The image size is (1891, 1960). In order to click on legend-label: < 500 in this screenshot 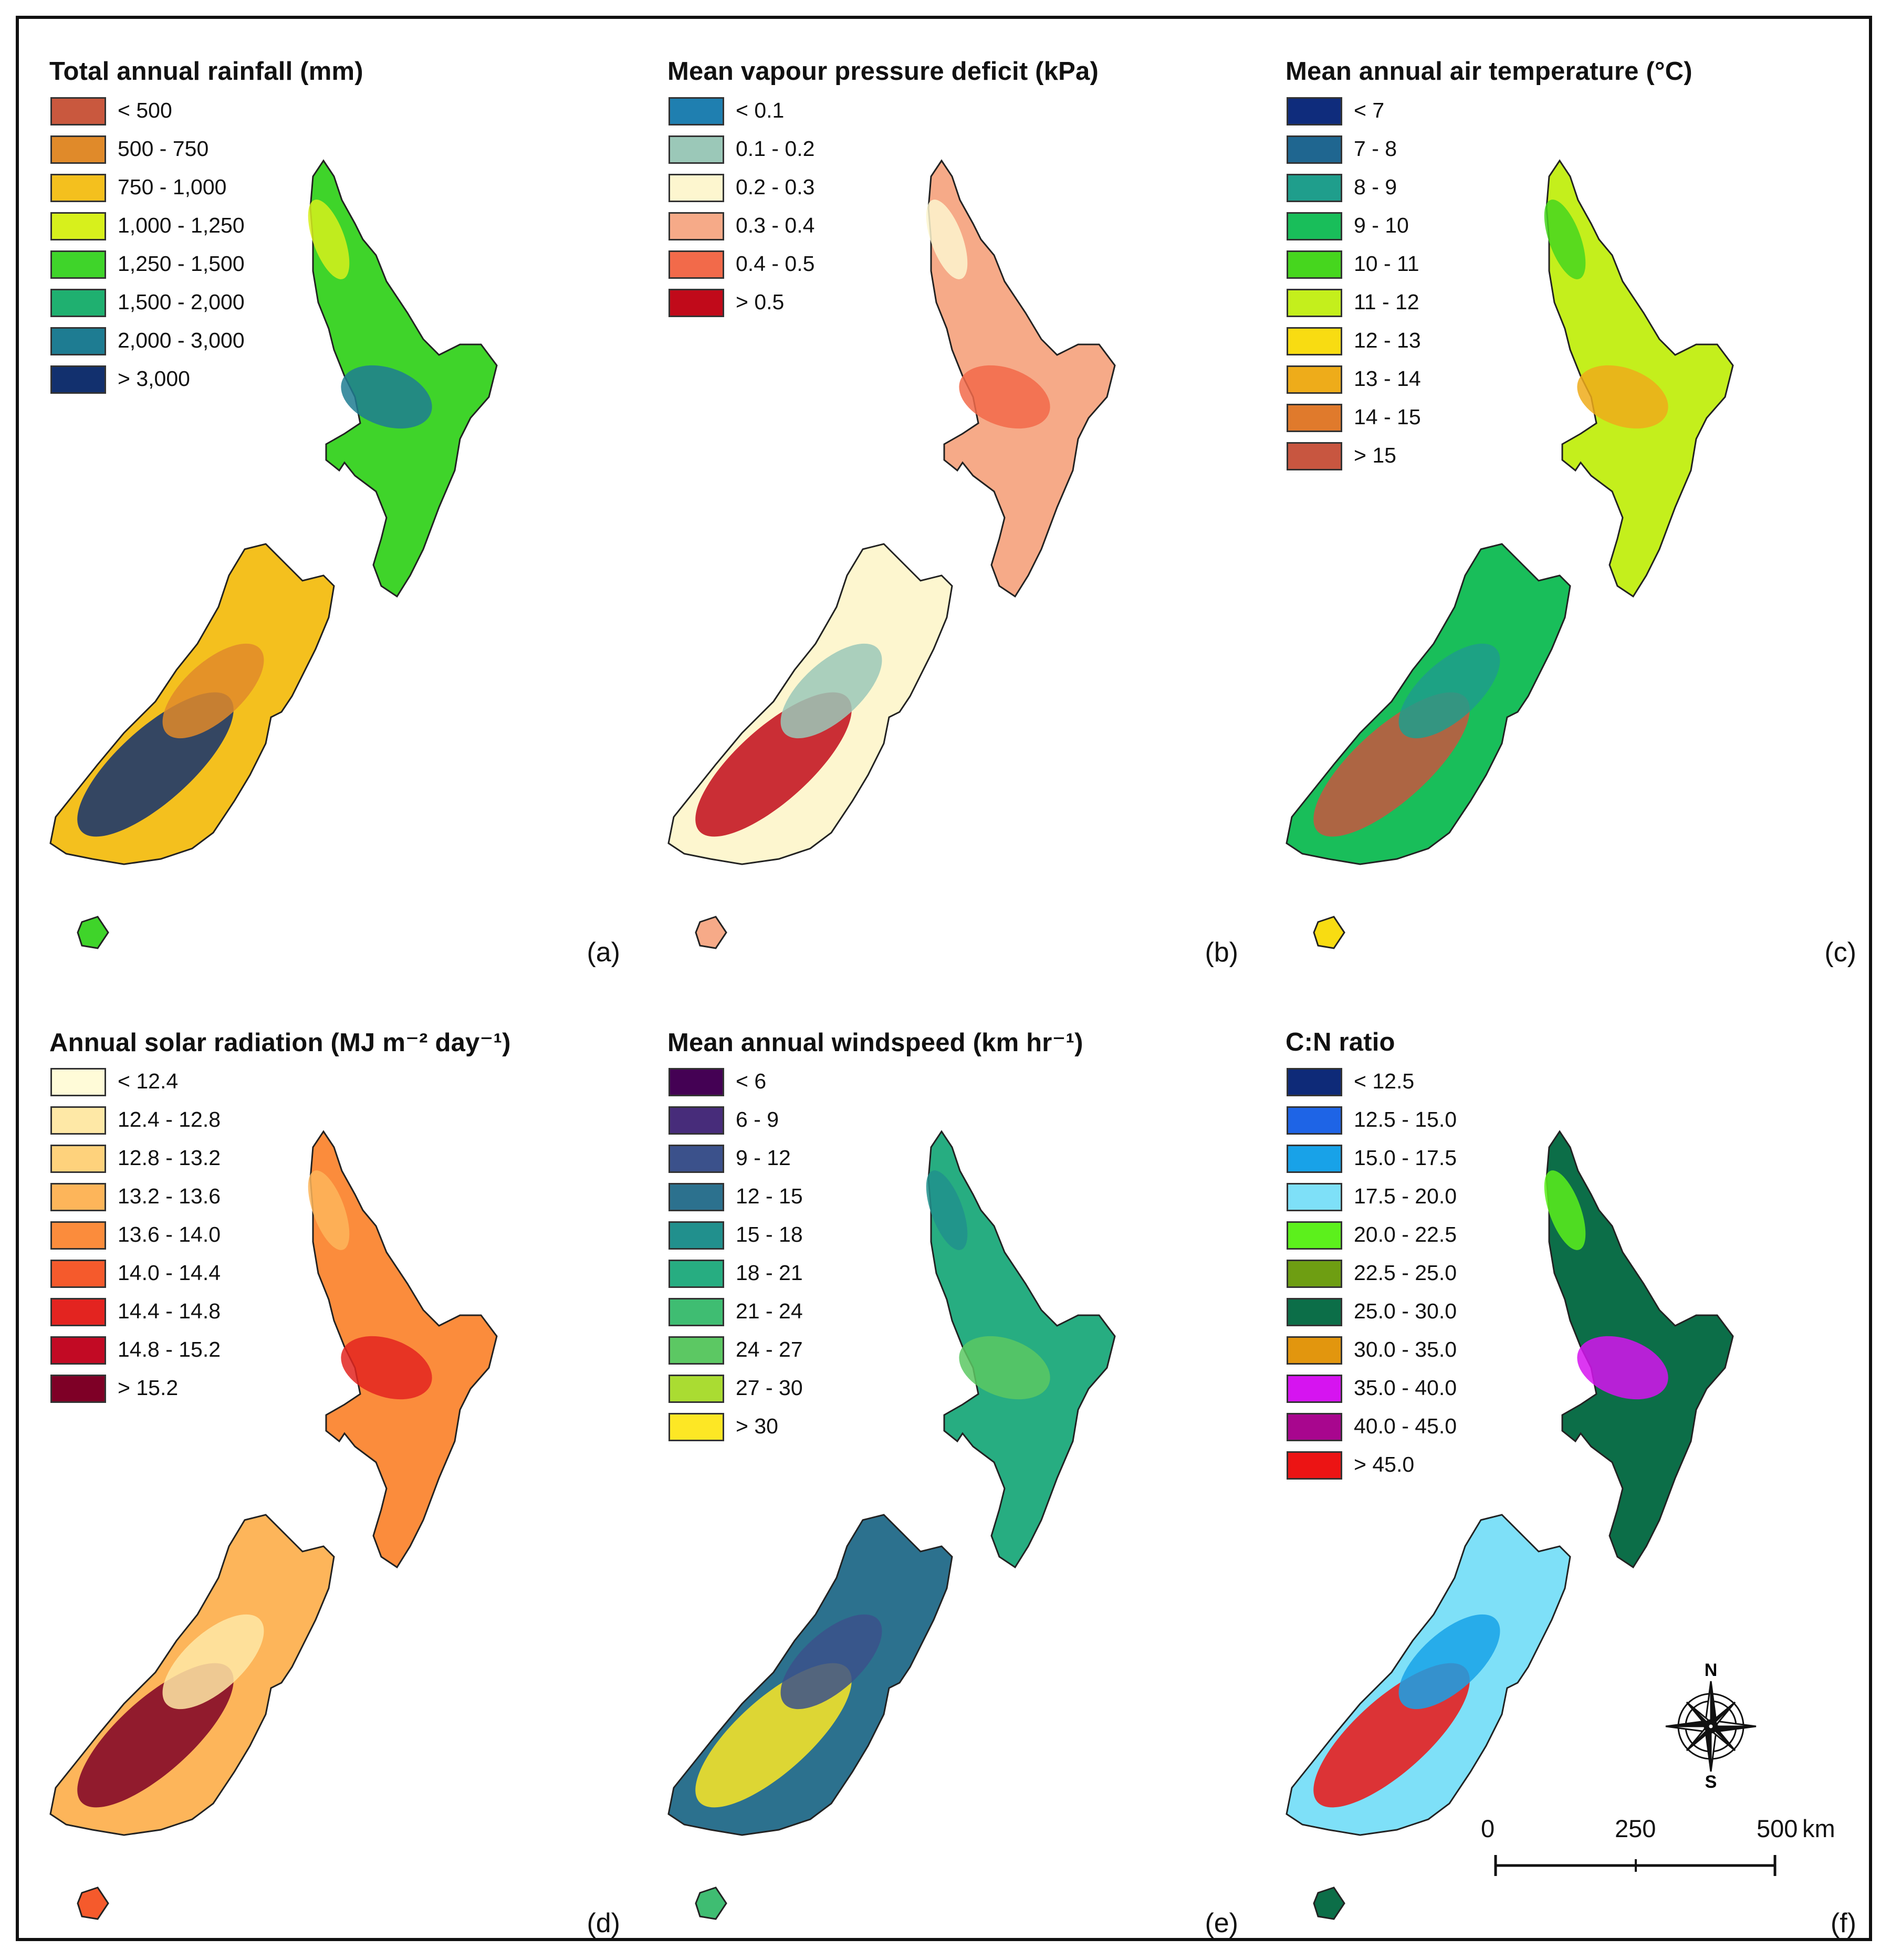, I will do `click(145, 110)`.